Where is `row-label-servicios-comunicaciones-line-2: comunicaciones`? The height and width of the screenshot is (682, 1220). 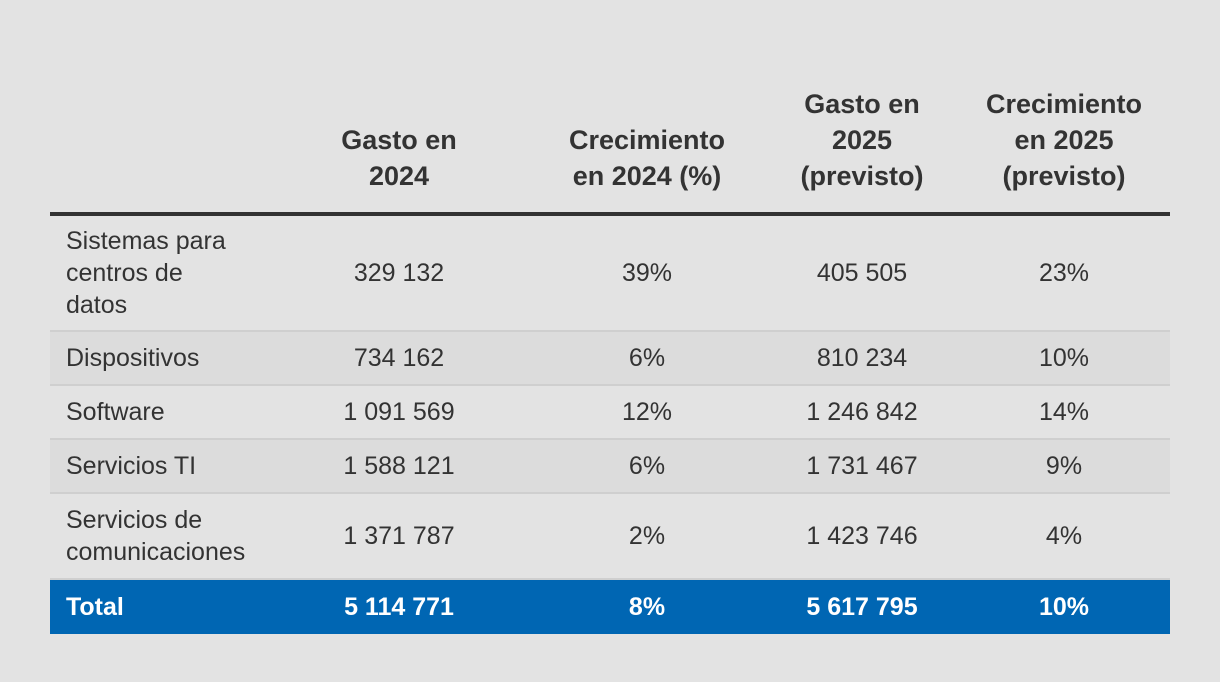 row-label-servicios-comunicaciones-line-2: comunicaciones is located at coordinates (156, 552).